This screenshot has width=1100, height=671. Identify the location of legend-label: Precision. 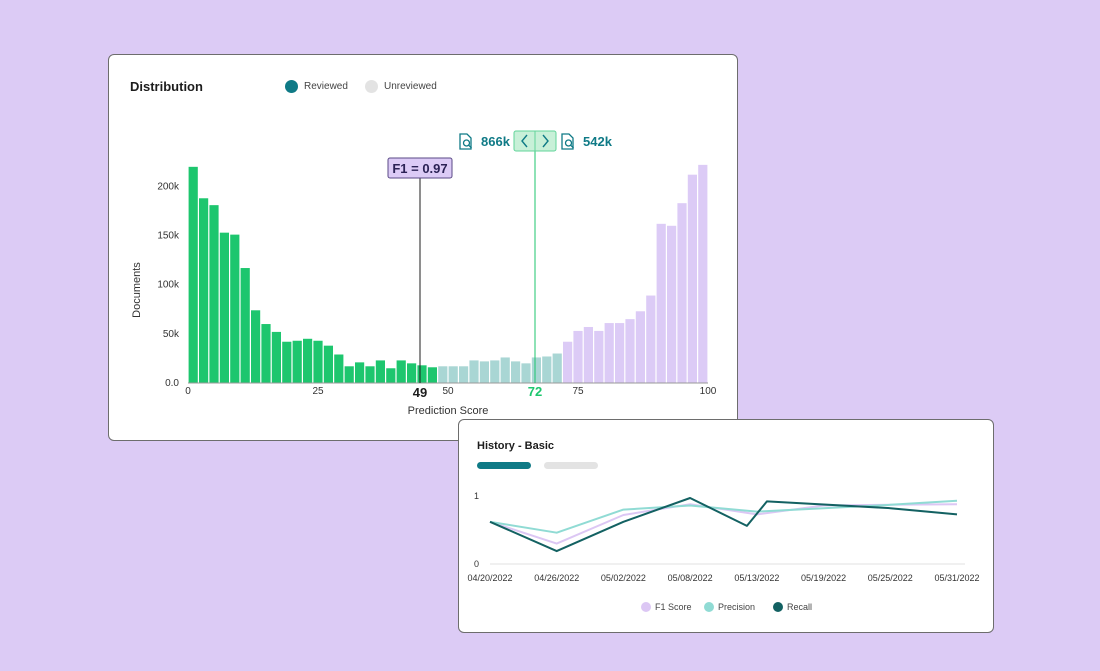
(736, 607).